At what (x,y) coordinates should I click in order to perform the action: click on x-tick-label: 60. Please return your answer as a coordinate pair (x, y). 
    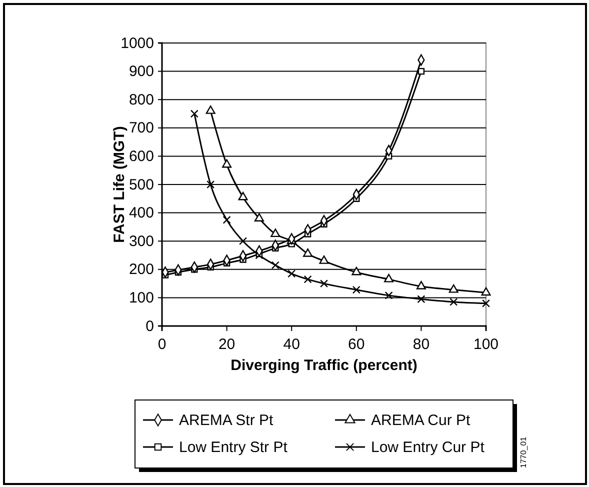
    Looking at the image, I should click on (356, 344).